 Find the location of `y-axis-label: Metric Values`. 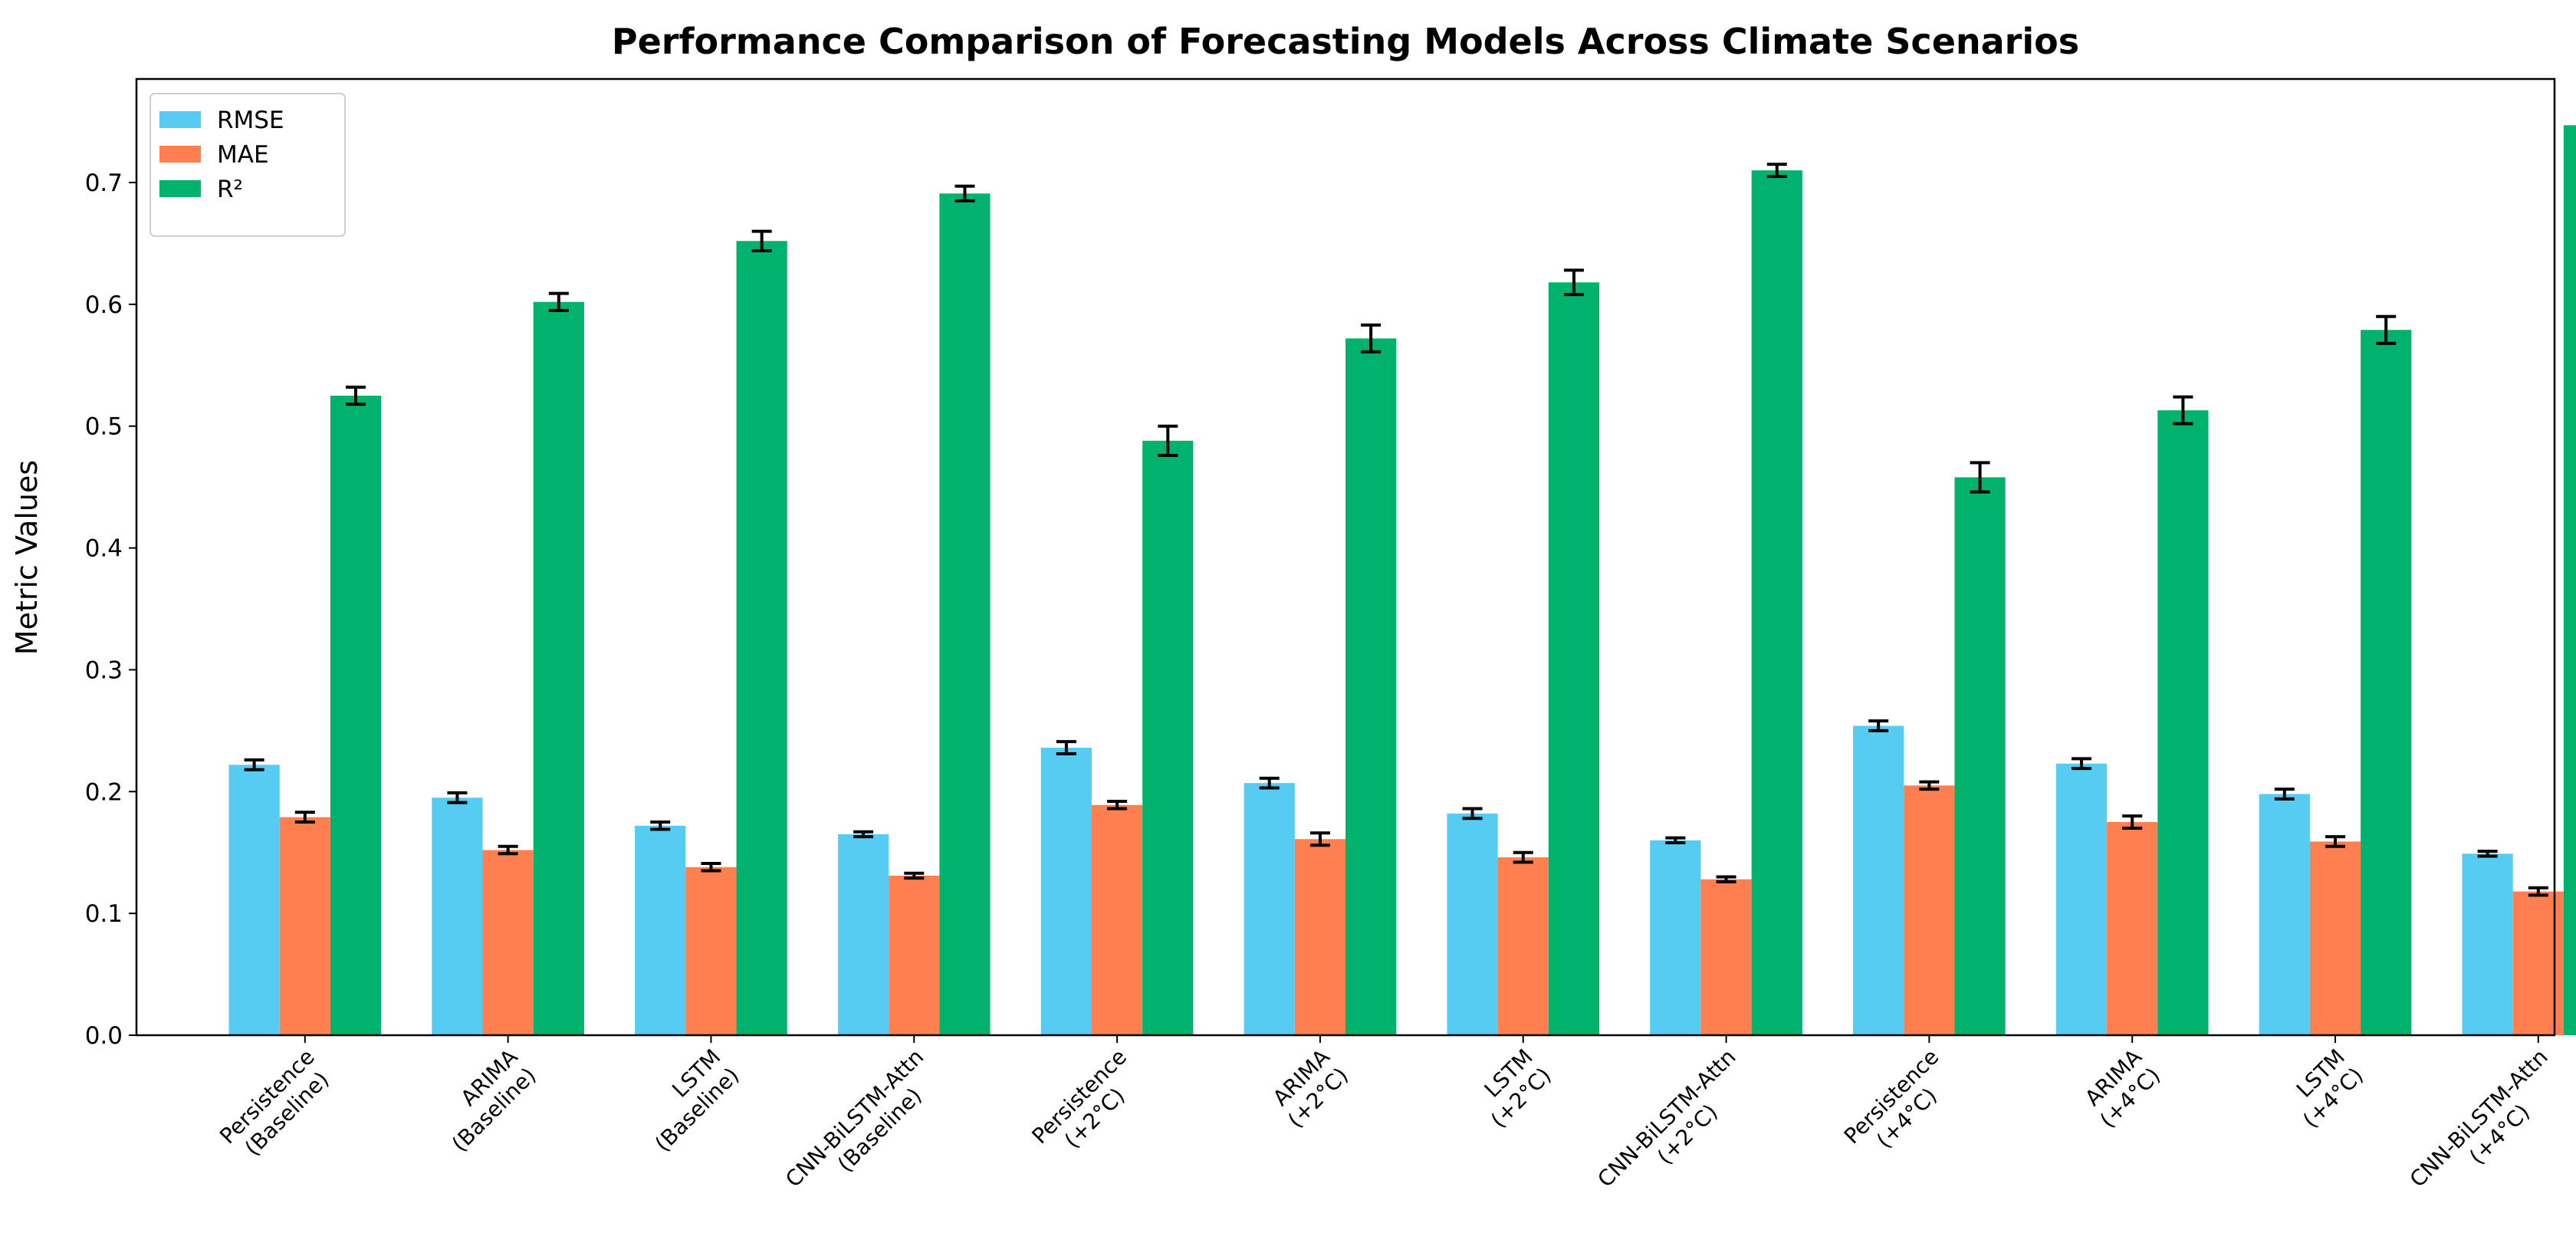

y-axis-label: Metric Values is located at coordinates (27, 557).